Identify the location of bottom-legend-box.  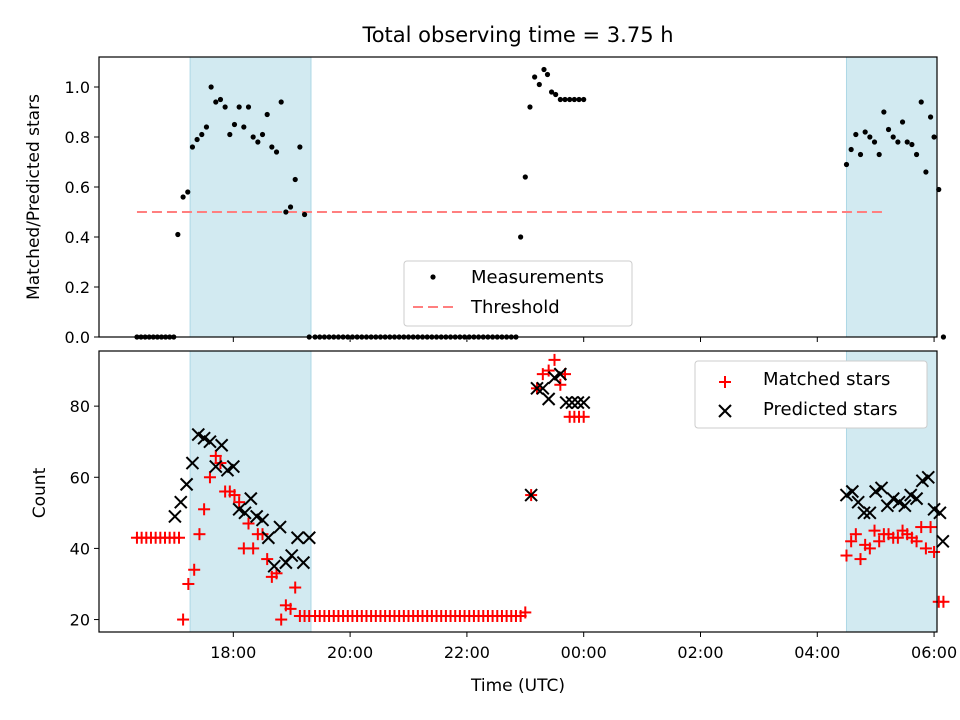
(811, 394).